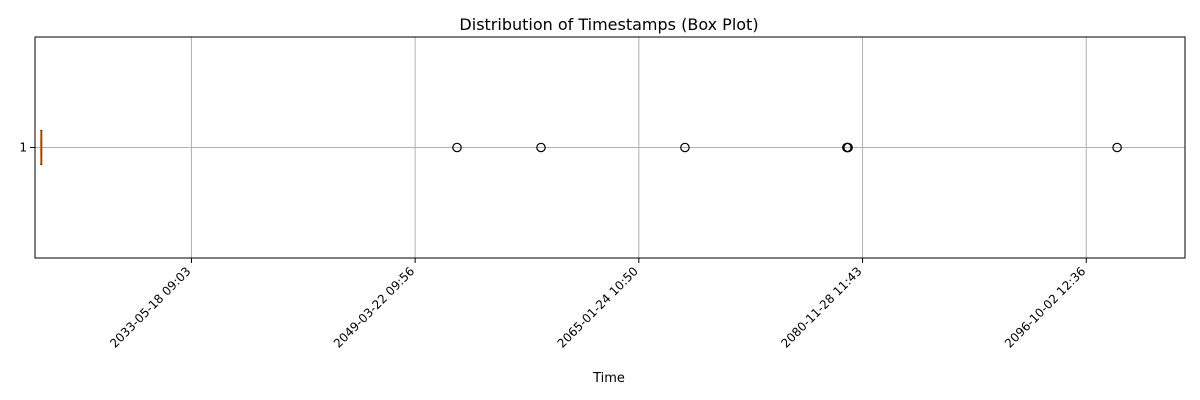 The width and height of the screenshot is (1200, 400). Describe the element at coordinates (608, 378) in the screenshot. I see `x-axis-label: Time` at that location.